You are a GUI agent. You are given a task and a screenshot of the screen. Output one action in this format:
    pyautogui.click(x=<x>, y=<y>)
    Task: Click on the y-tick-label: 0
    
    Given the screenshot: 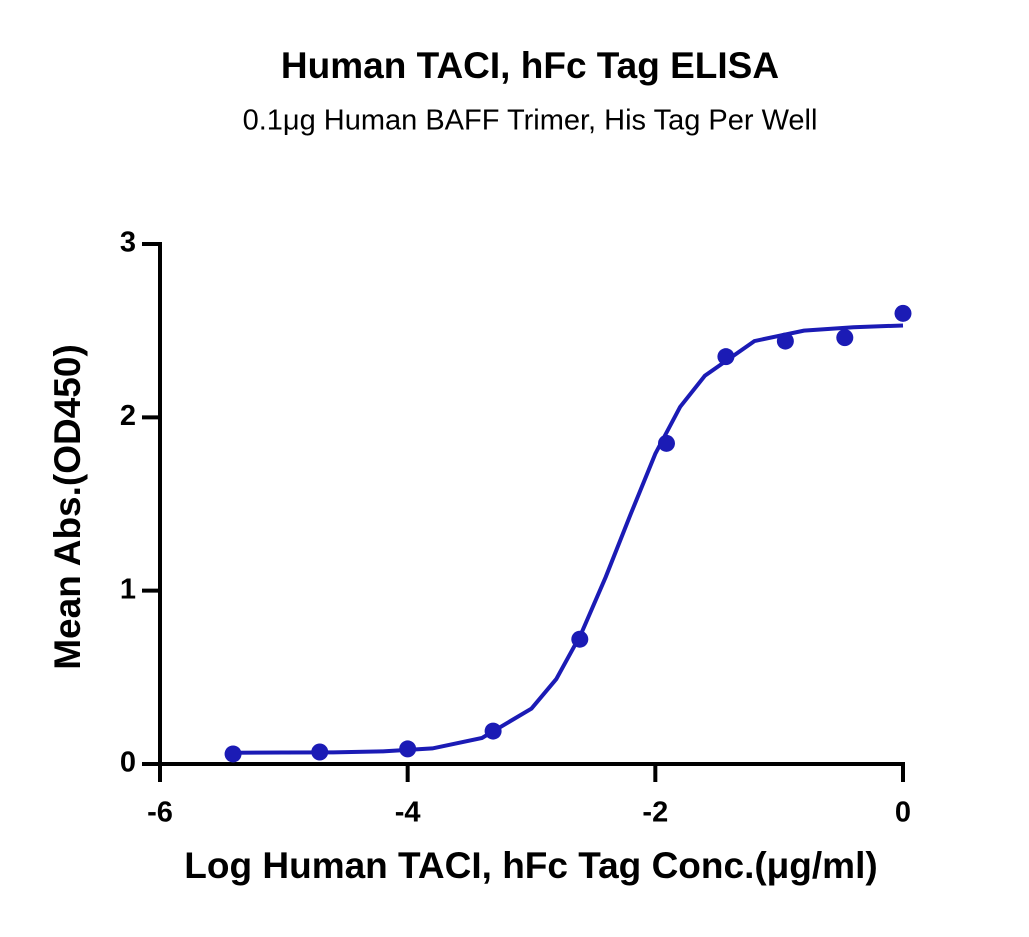 What is the action you would take?
    pyautogui.click(x=128, y=763)
    